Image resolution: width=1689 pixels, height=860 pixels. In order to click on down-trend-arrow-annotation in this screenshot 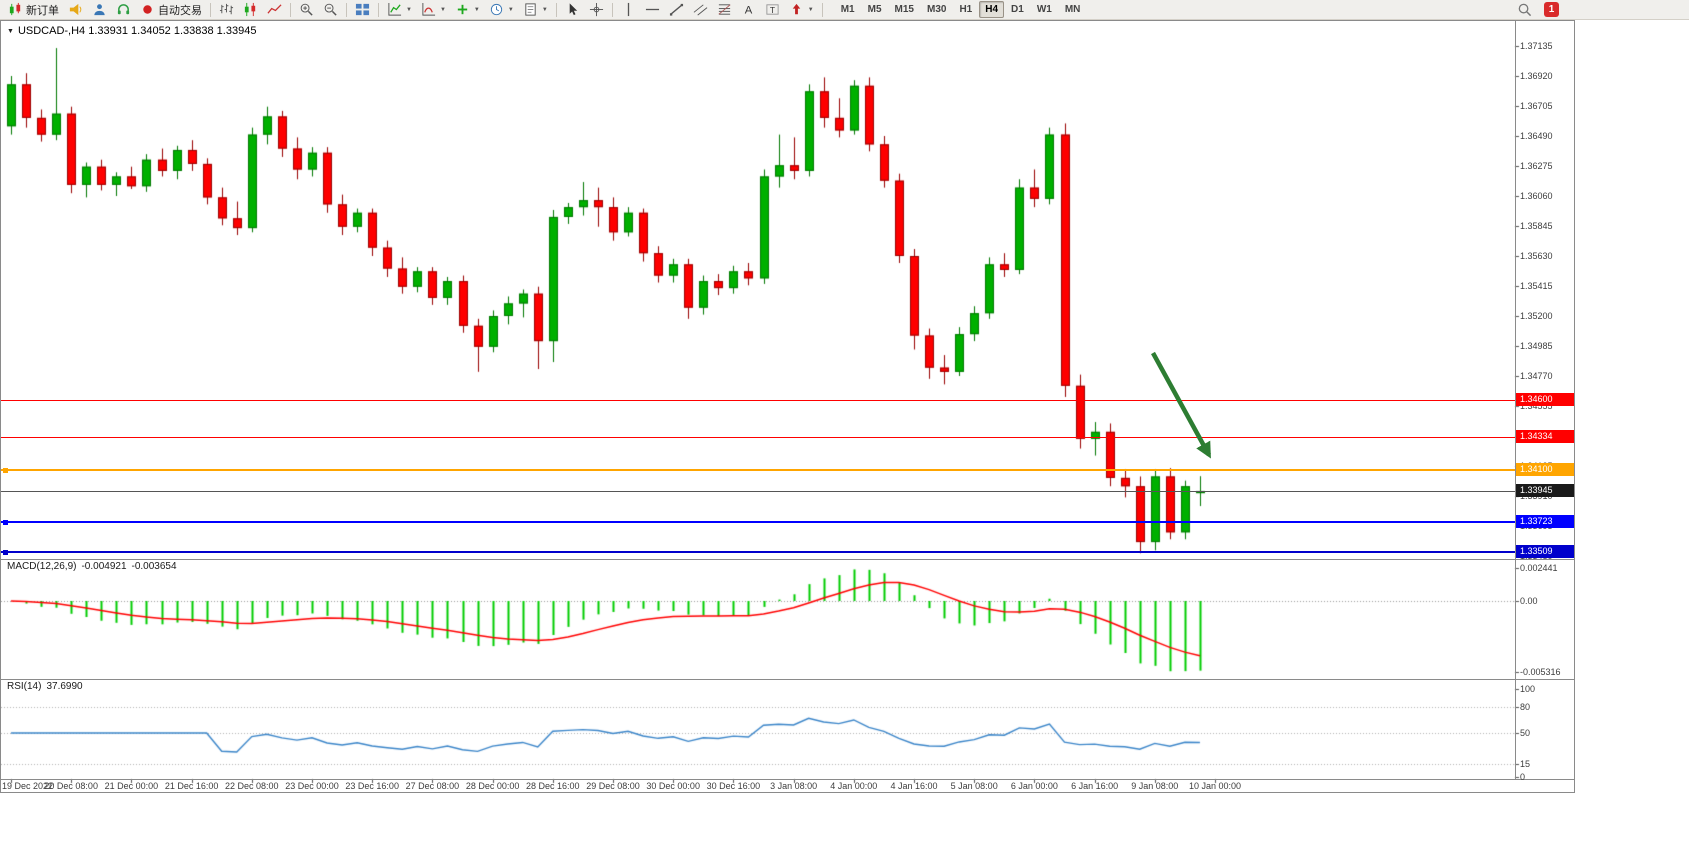, I will do `click(1184, 408)`.